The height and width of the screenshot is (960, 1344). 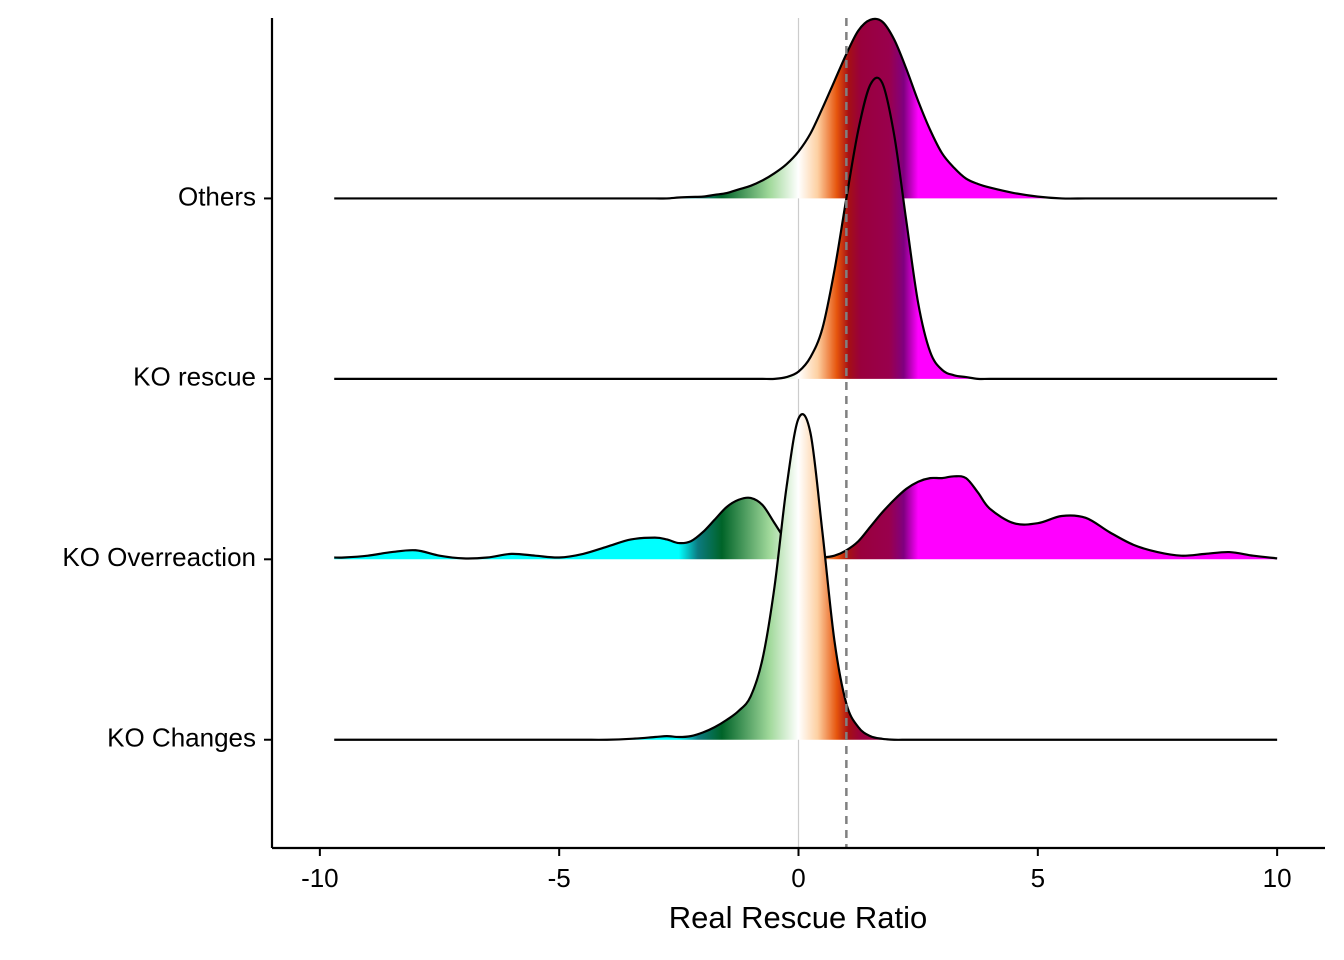 What do you see at coordinates (320, 878) in the screenshot?
I see `x-tick-label: -10` at bounding box center [320, 878].